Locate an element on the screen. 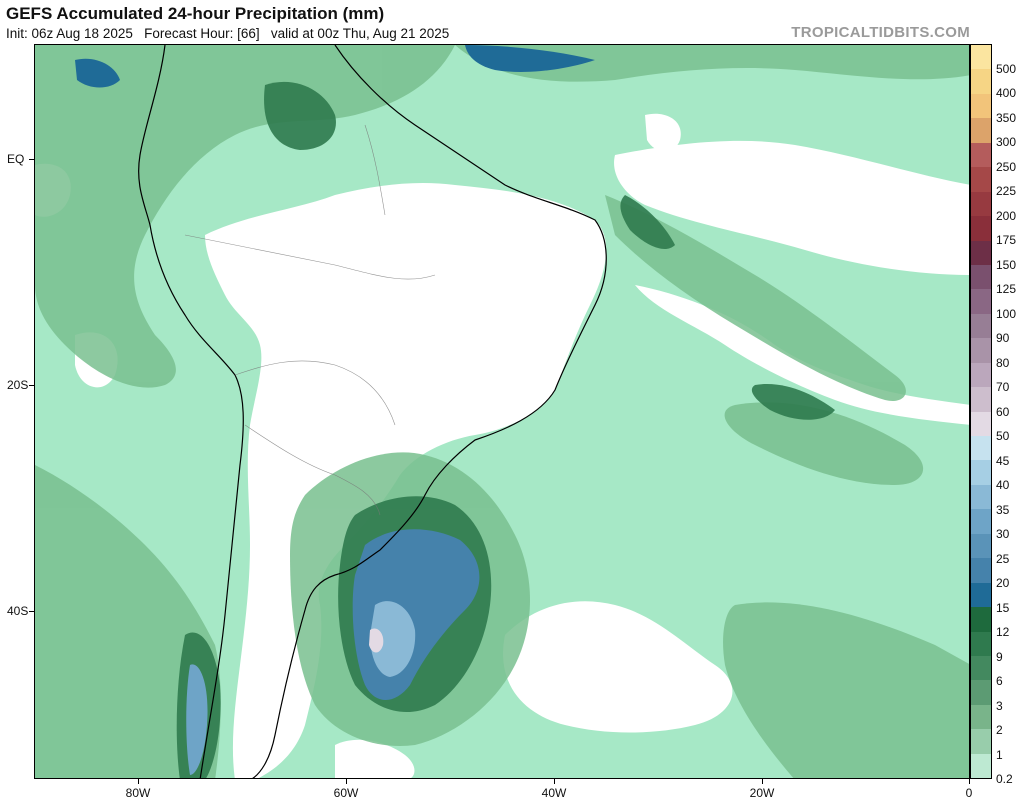 The height and width of the screenshot is (800, 1024). country-borders is located at coordinates (310, 320).